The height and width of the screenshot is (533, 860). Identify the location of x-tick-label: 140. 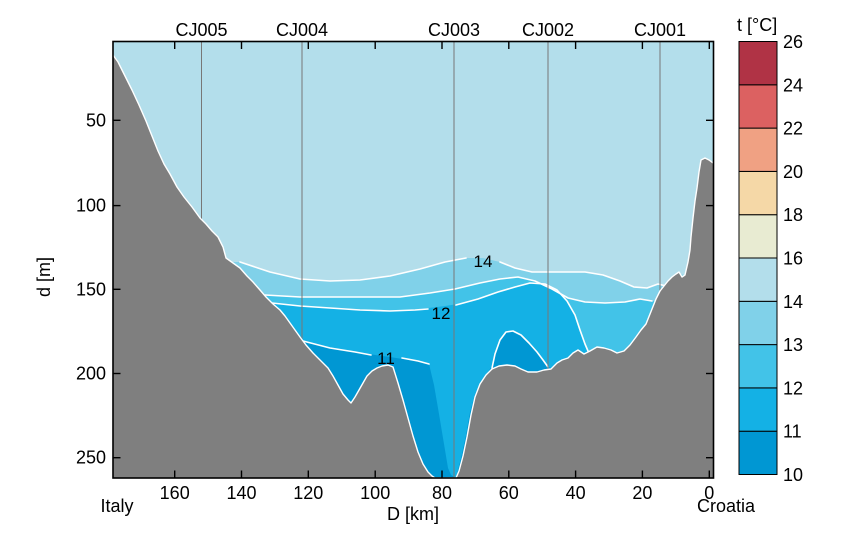
(241, 493).